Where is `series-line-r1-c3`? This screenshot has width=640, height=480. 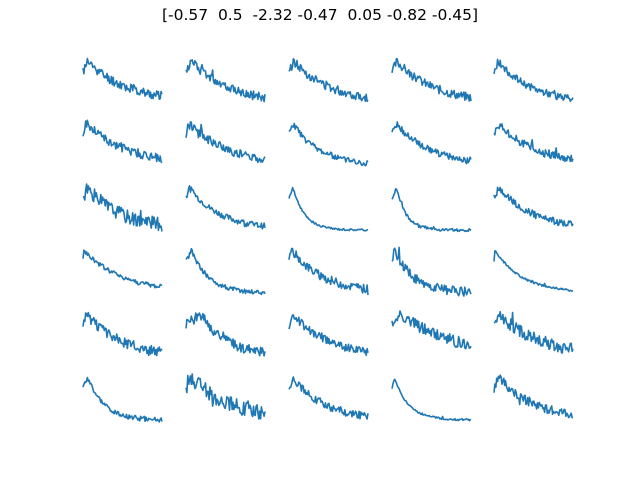
series-line-r1-c3 is located at coordinates (431, 143).